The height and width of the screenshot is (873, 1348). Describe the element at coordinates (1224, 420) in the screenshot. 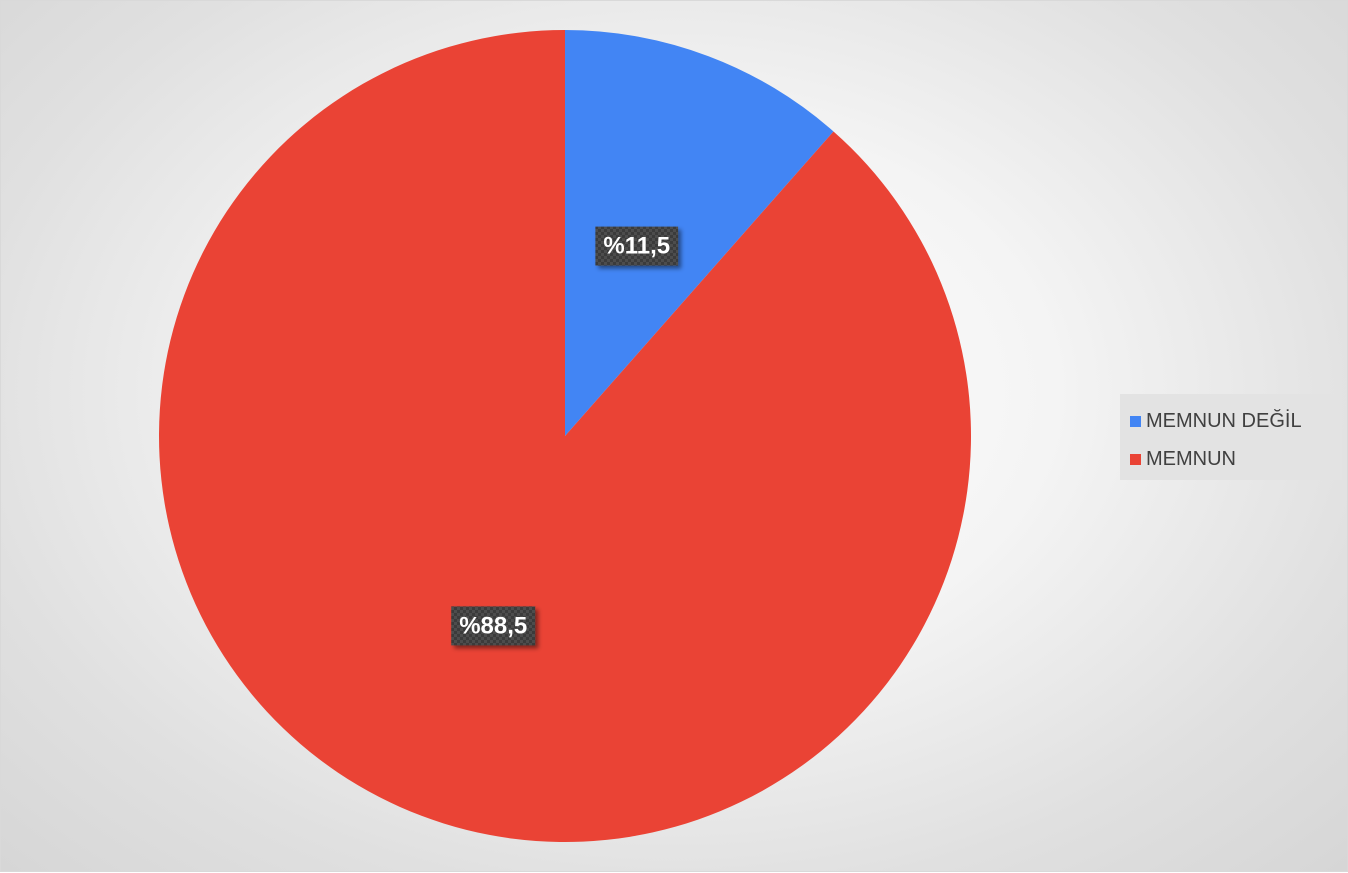

I see `legend-label: MEMNUN DEĞİL` at that location.